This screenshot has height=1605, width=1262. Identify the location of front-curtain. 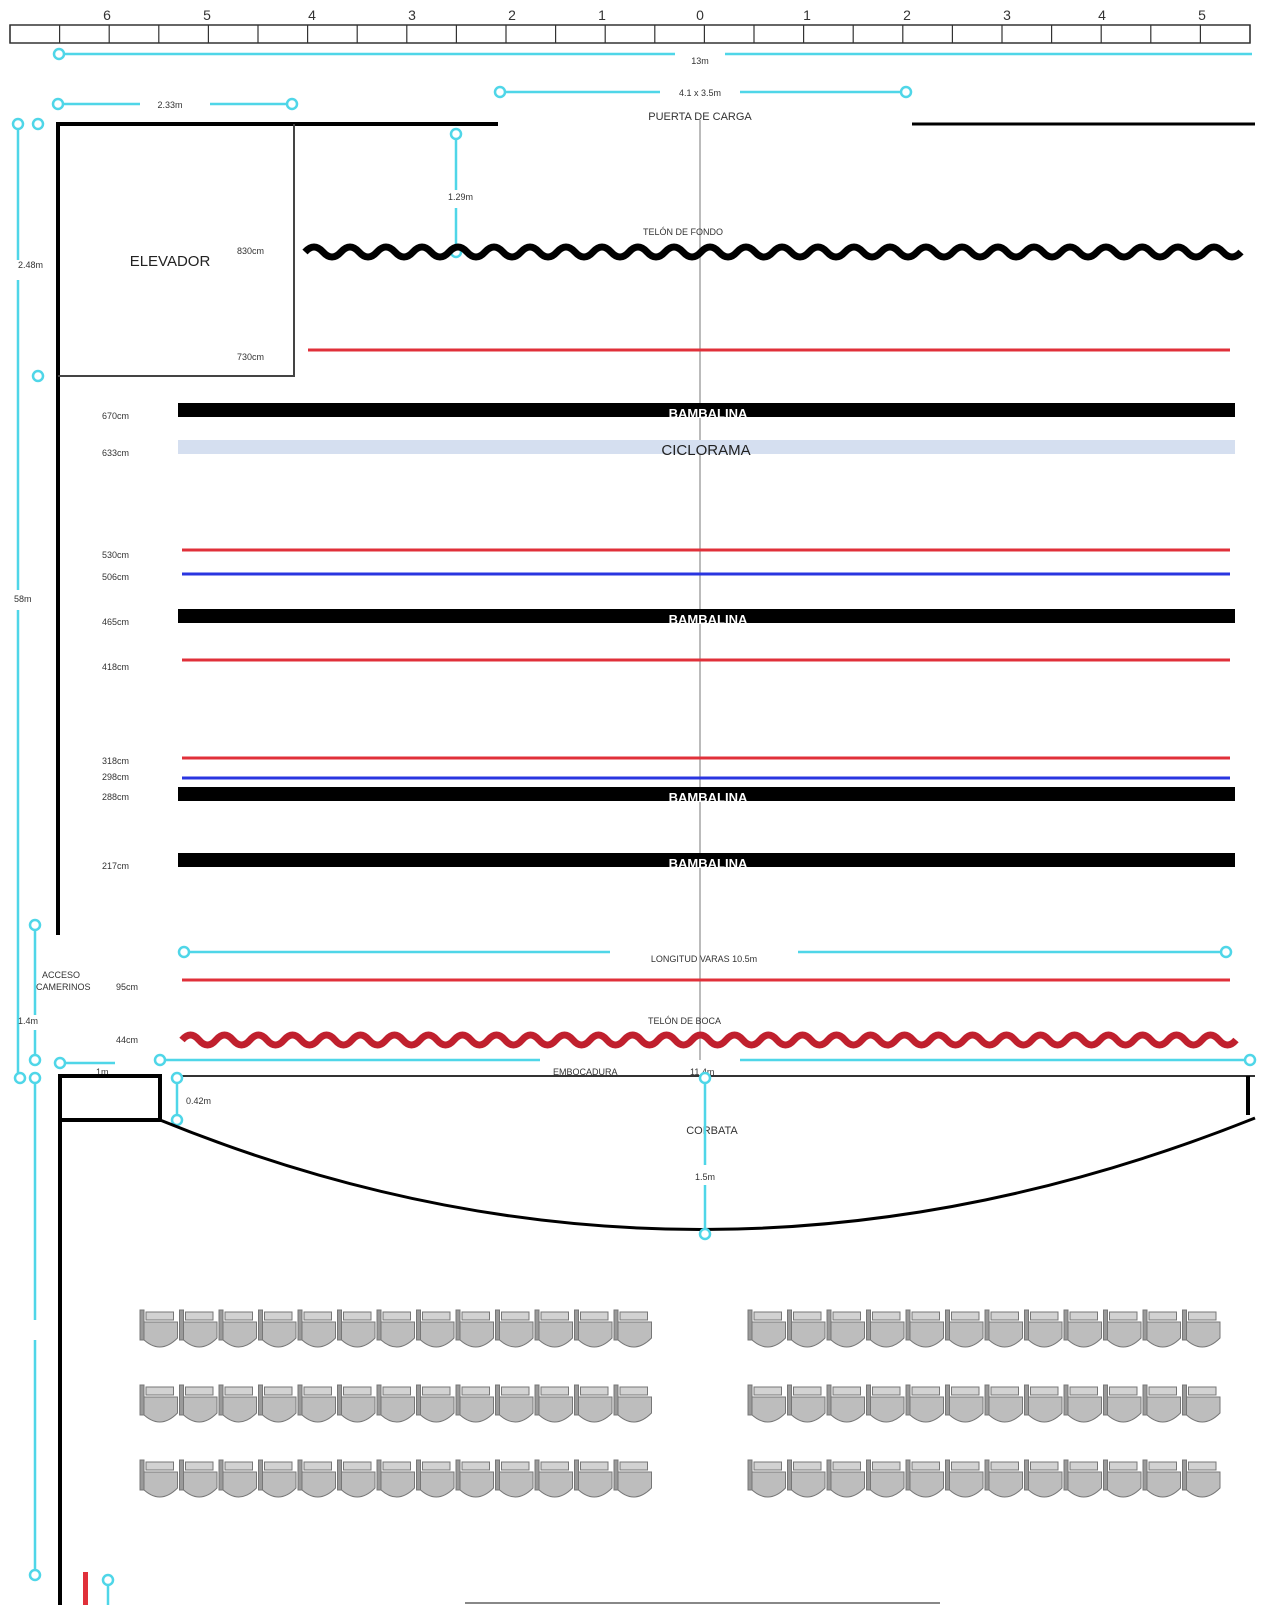
(709, 1040).